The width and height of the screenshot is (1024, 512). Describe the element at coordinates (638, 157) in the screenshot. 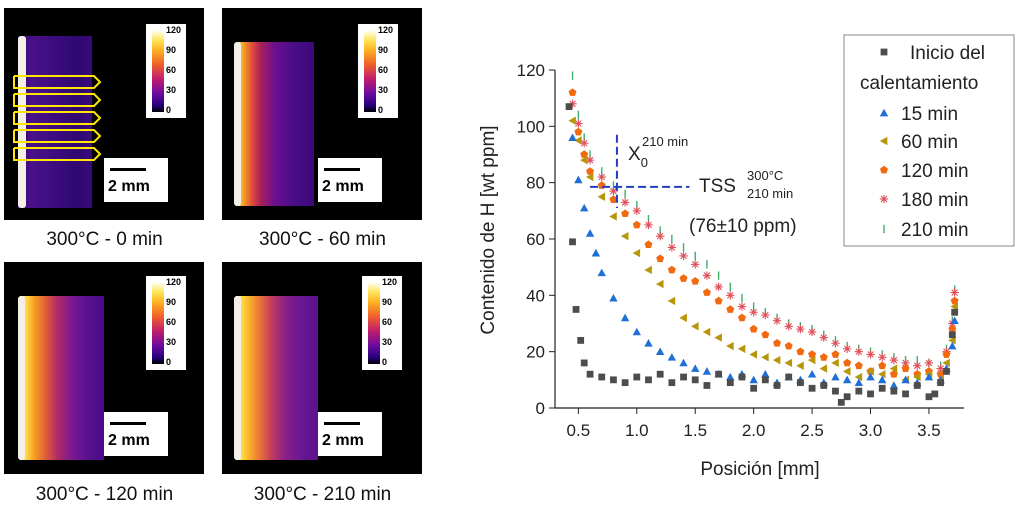

I see `x0-label: X0` at that location.